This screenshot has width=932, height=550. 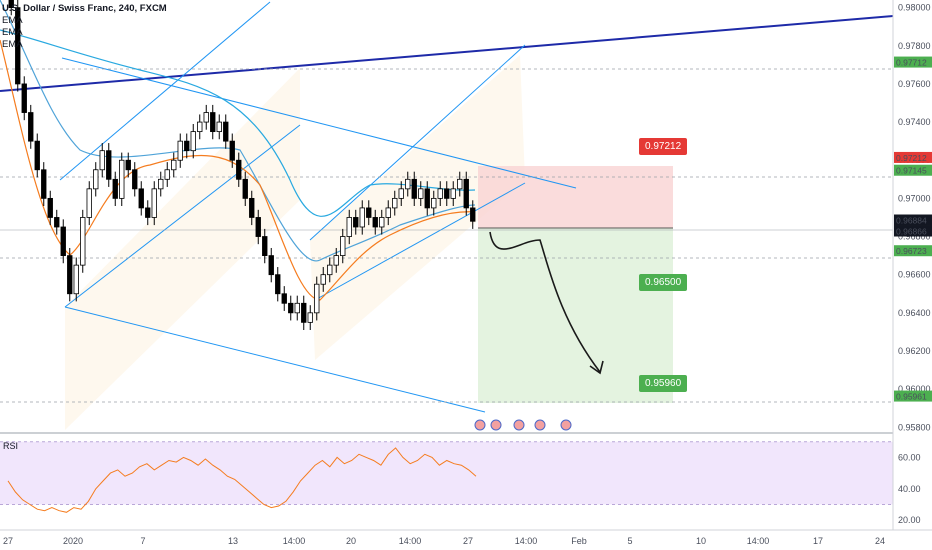 What do you see at coordinates (701, 541) in the screenshot?
I see `time-tick-label: 10` at bounding box center [701, 541].